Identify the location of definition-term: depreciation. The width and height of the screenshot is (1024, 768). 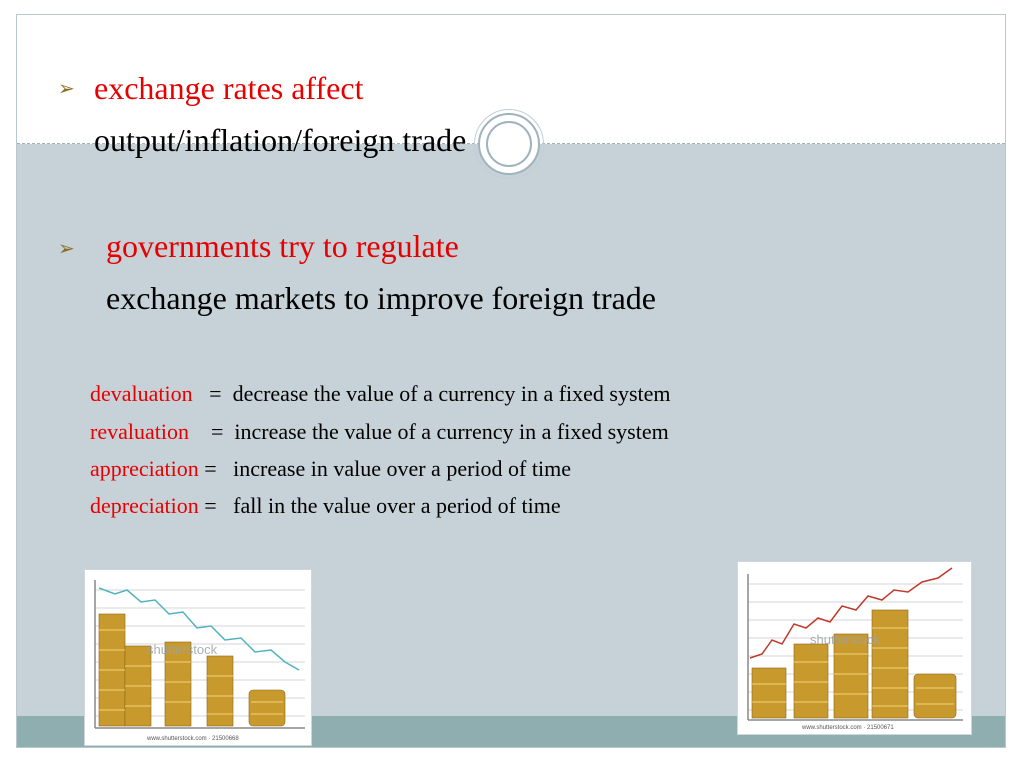
(144, 505).